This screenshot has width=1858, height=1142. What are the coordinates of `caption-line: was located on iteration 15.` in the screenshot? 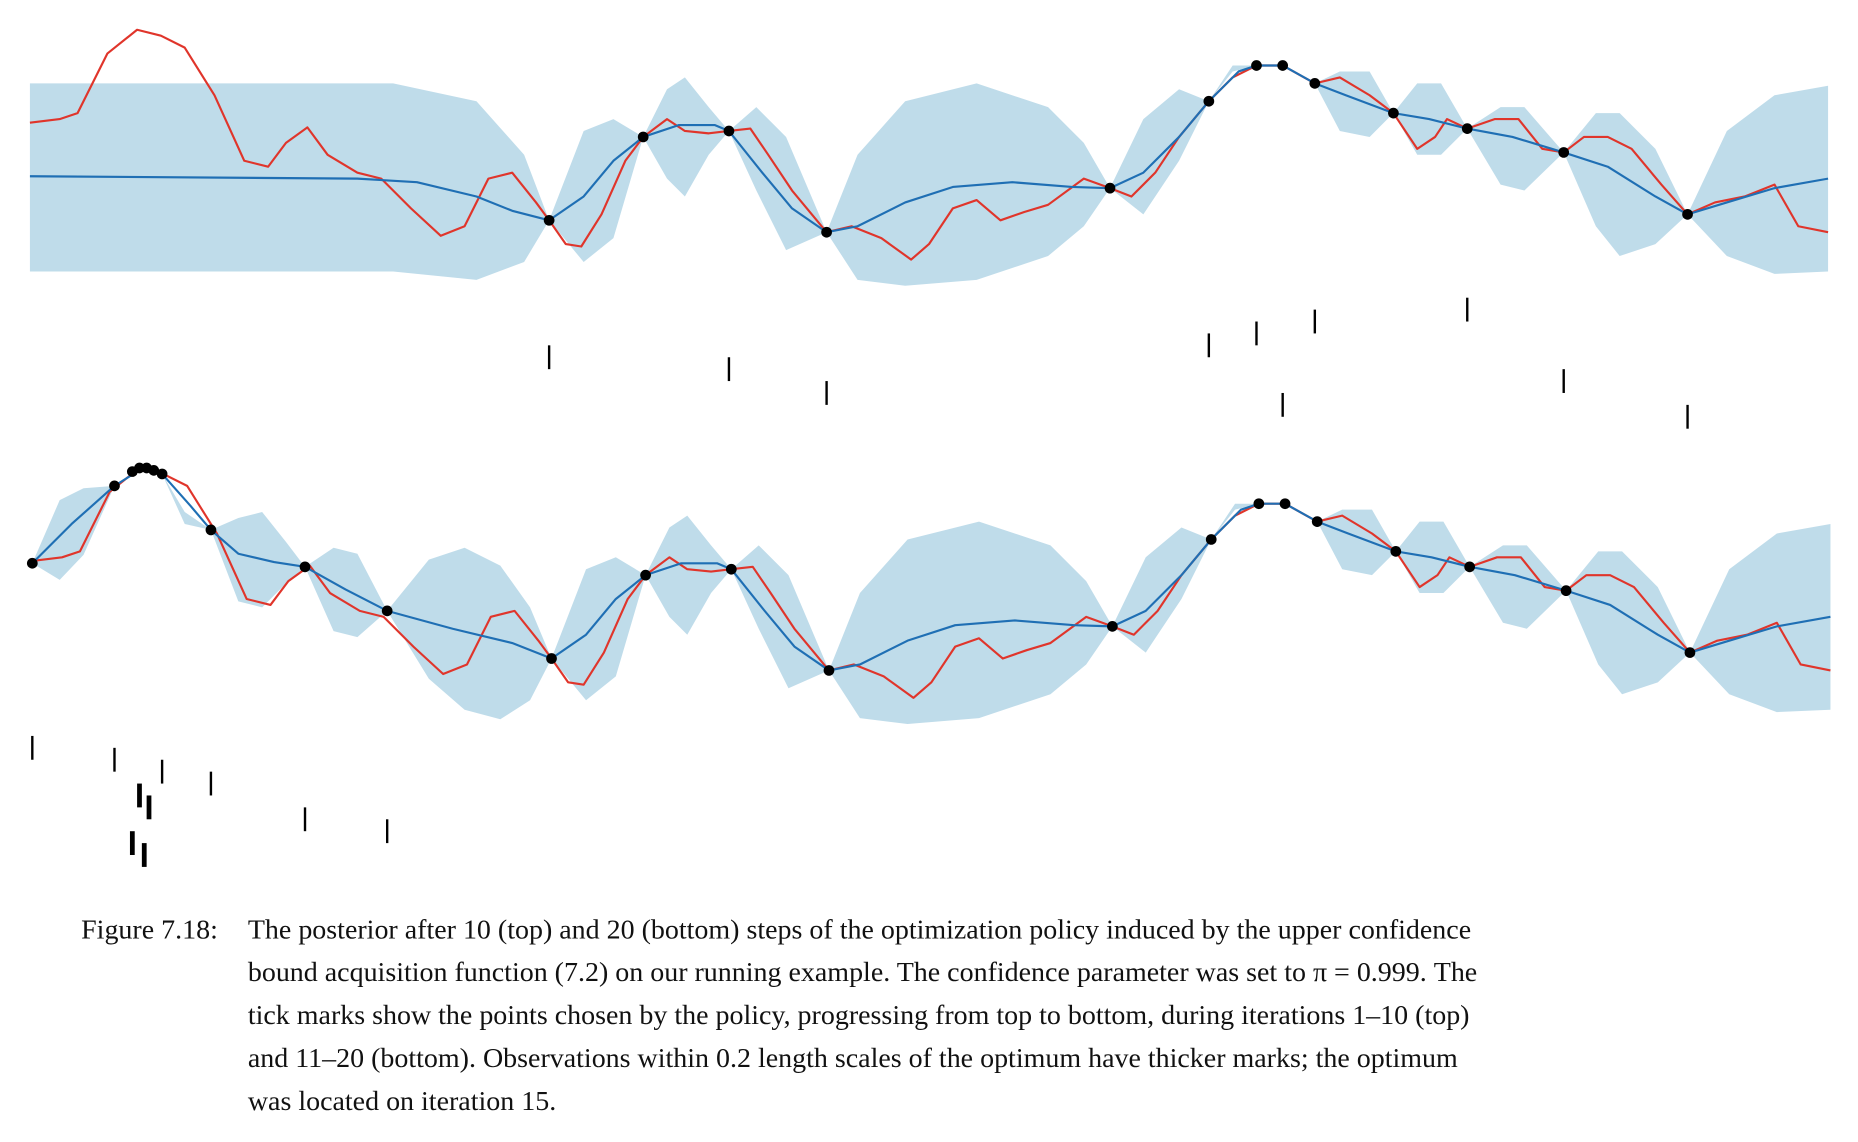 It's located at (402, 1101).